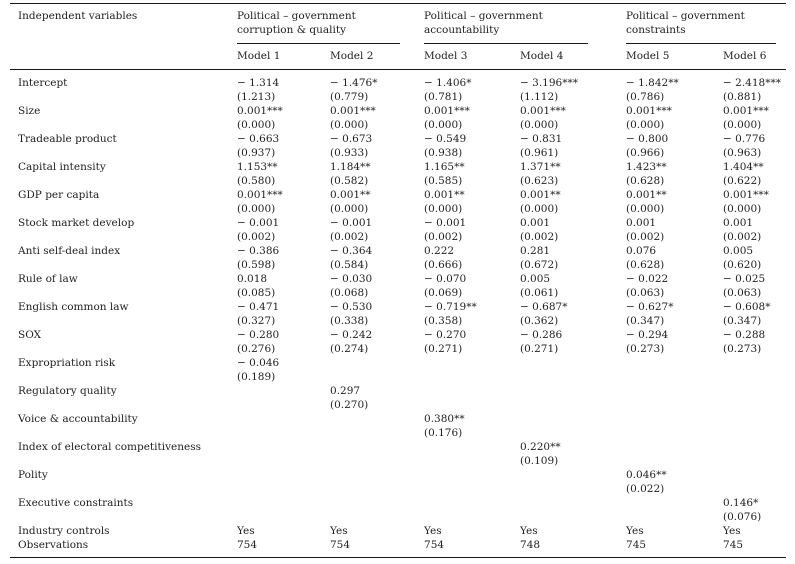 Image resolution: width=795 pixels, height=564 pixels. I want to click on coefficient-cell: 0.281, so click(535, 251).